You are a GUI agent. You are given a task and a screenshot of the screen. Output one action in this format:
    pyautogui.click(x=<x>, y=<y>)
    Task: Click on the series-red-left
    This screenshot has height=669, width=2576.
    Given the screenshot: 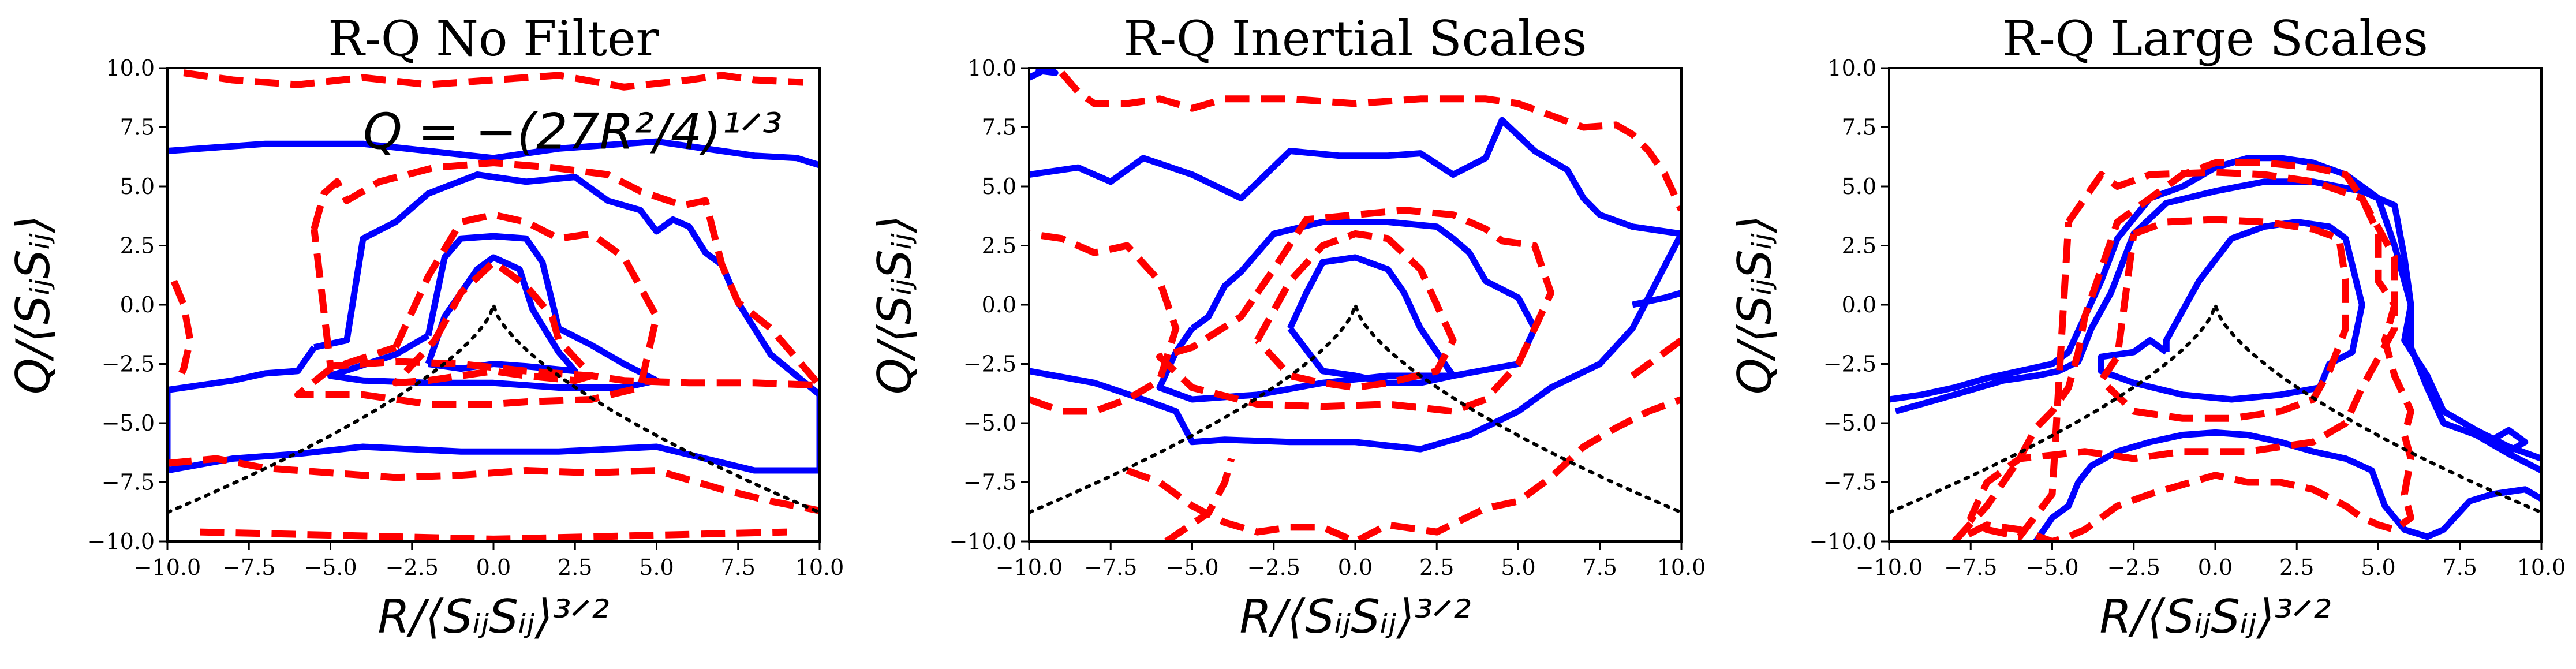 What is the action you would take?
    pyautogui.click(x=1104, y=322)
    